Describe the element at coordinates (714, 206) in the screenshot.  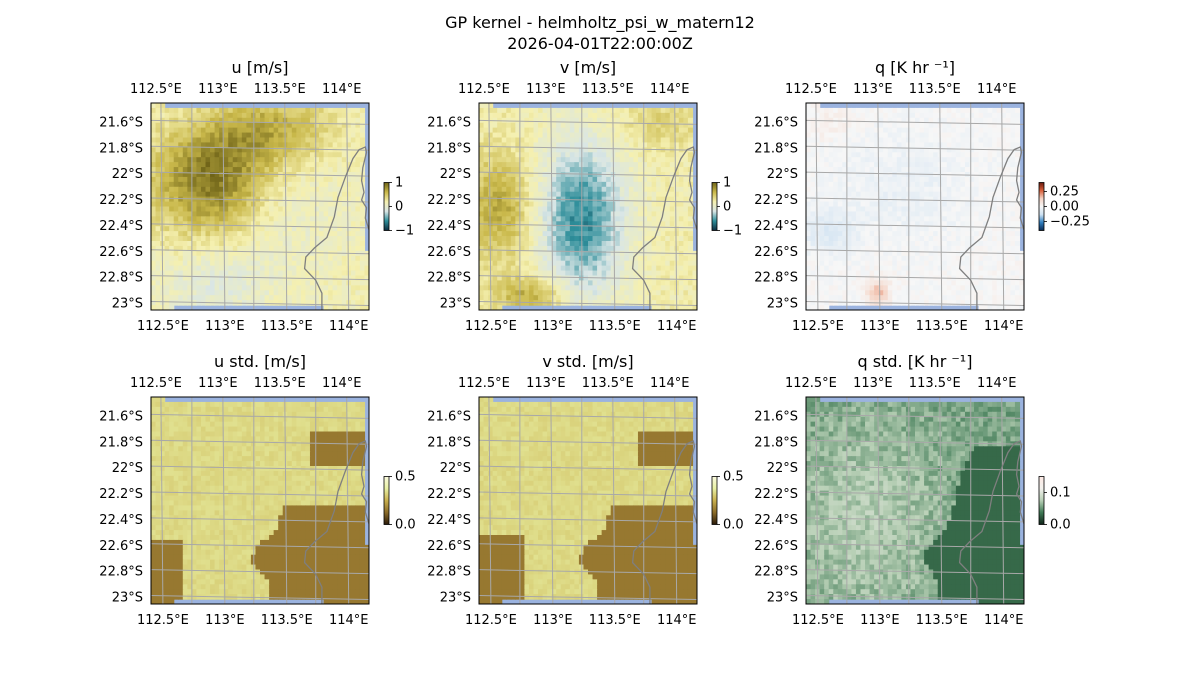
I see `colorbar-gradient` at that location.